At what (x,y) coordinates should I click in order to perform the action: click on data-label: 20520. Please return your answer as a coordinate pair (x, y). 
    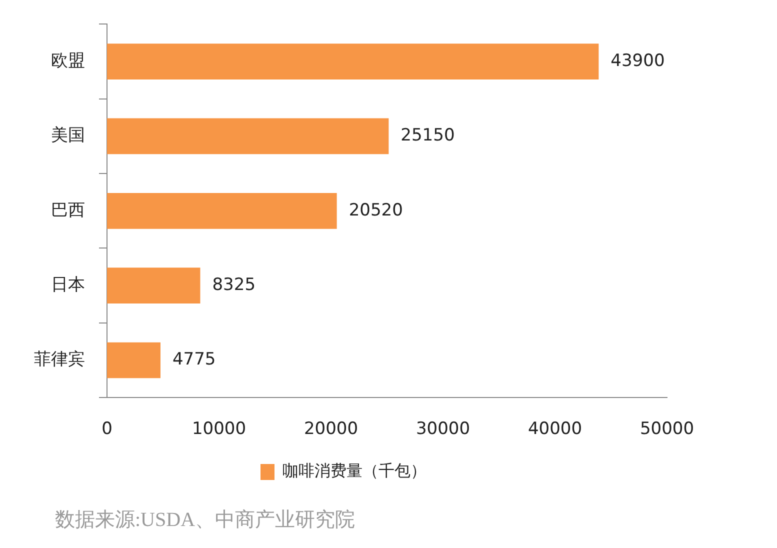
    Looking at the image, I should click on (375, 210).